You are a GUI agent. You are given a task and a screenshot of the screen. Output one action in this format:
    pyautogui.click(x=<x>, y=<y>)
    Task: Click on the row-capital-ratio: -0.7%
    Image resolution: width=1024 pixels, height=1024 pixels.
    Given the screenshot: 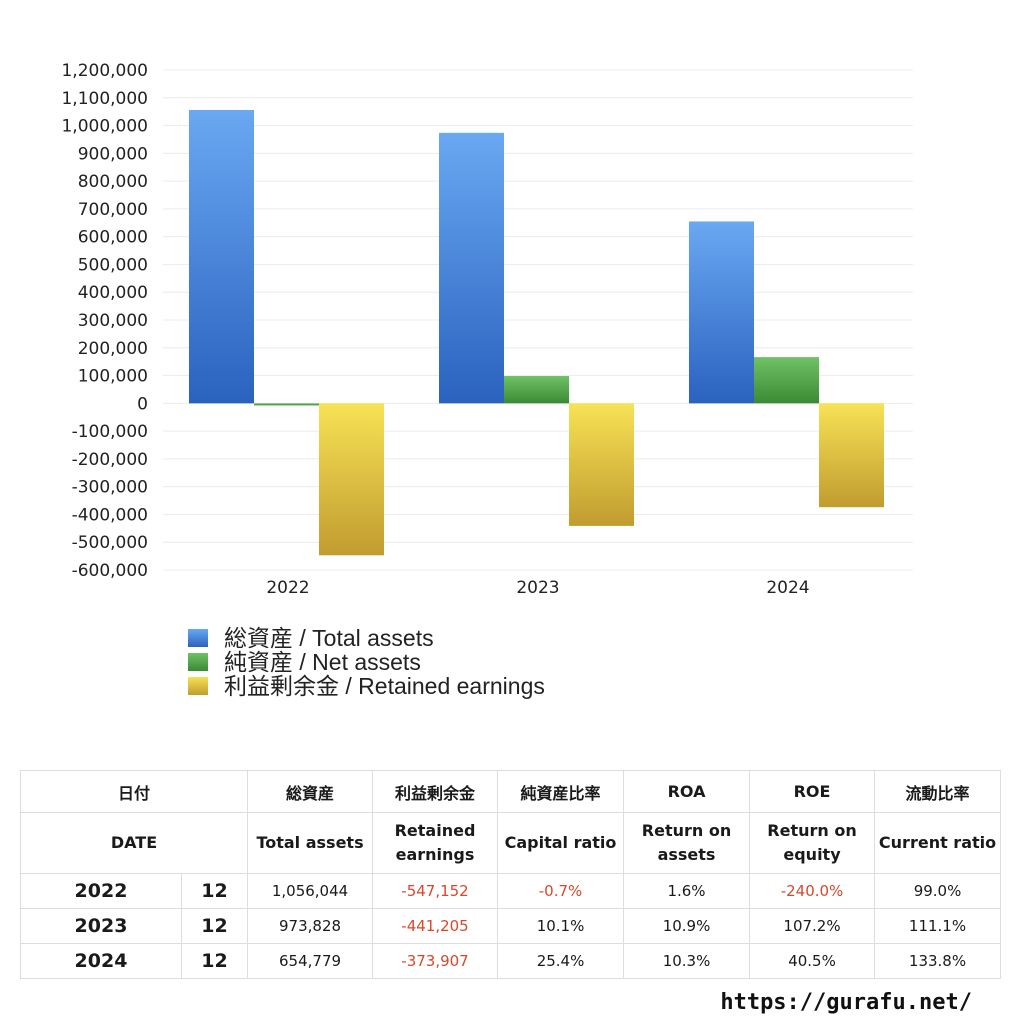 What is the action you would take?
    pyautogui.click(x=561, y=891)
    